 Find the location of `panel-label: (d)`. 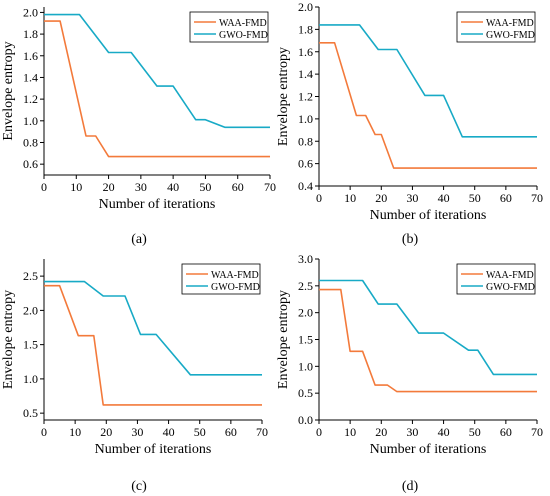

panel-label: (d) is located at coordinates (410, 486).